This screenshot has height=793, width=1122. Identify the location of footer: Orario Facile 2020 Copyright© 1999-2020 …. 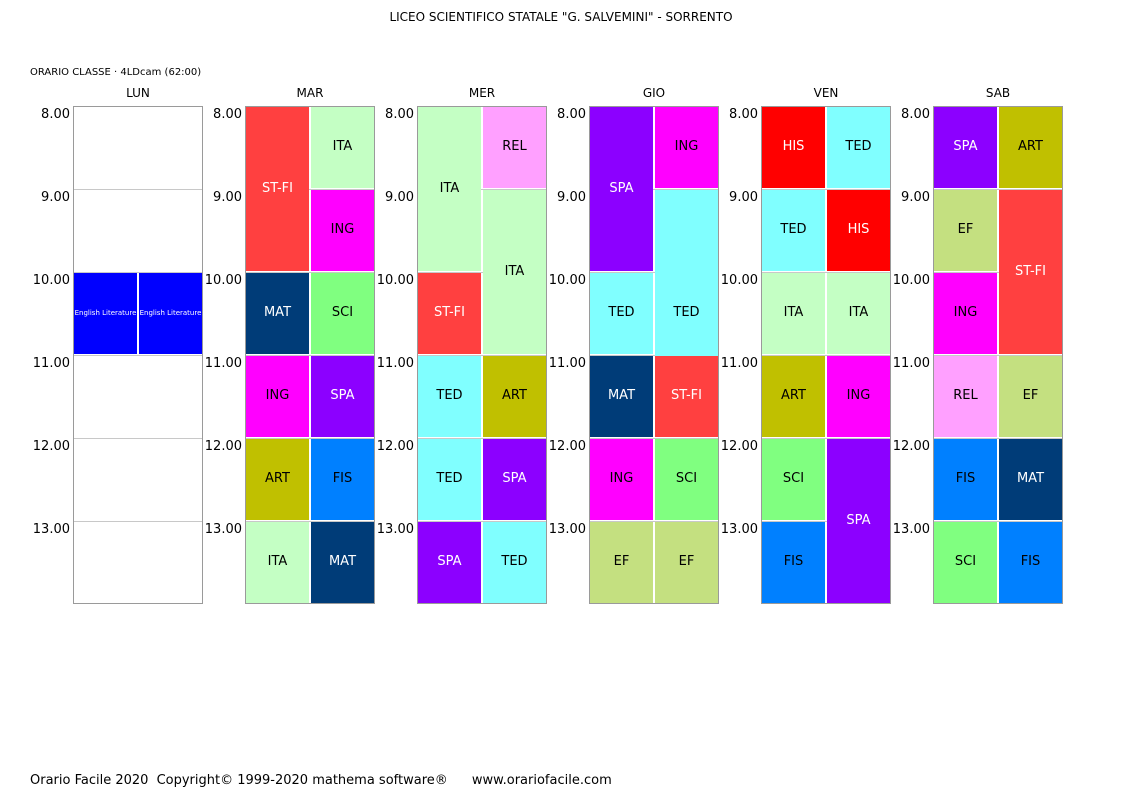
(323, 780).